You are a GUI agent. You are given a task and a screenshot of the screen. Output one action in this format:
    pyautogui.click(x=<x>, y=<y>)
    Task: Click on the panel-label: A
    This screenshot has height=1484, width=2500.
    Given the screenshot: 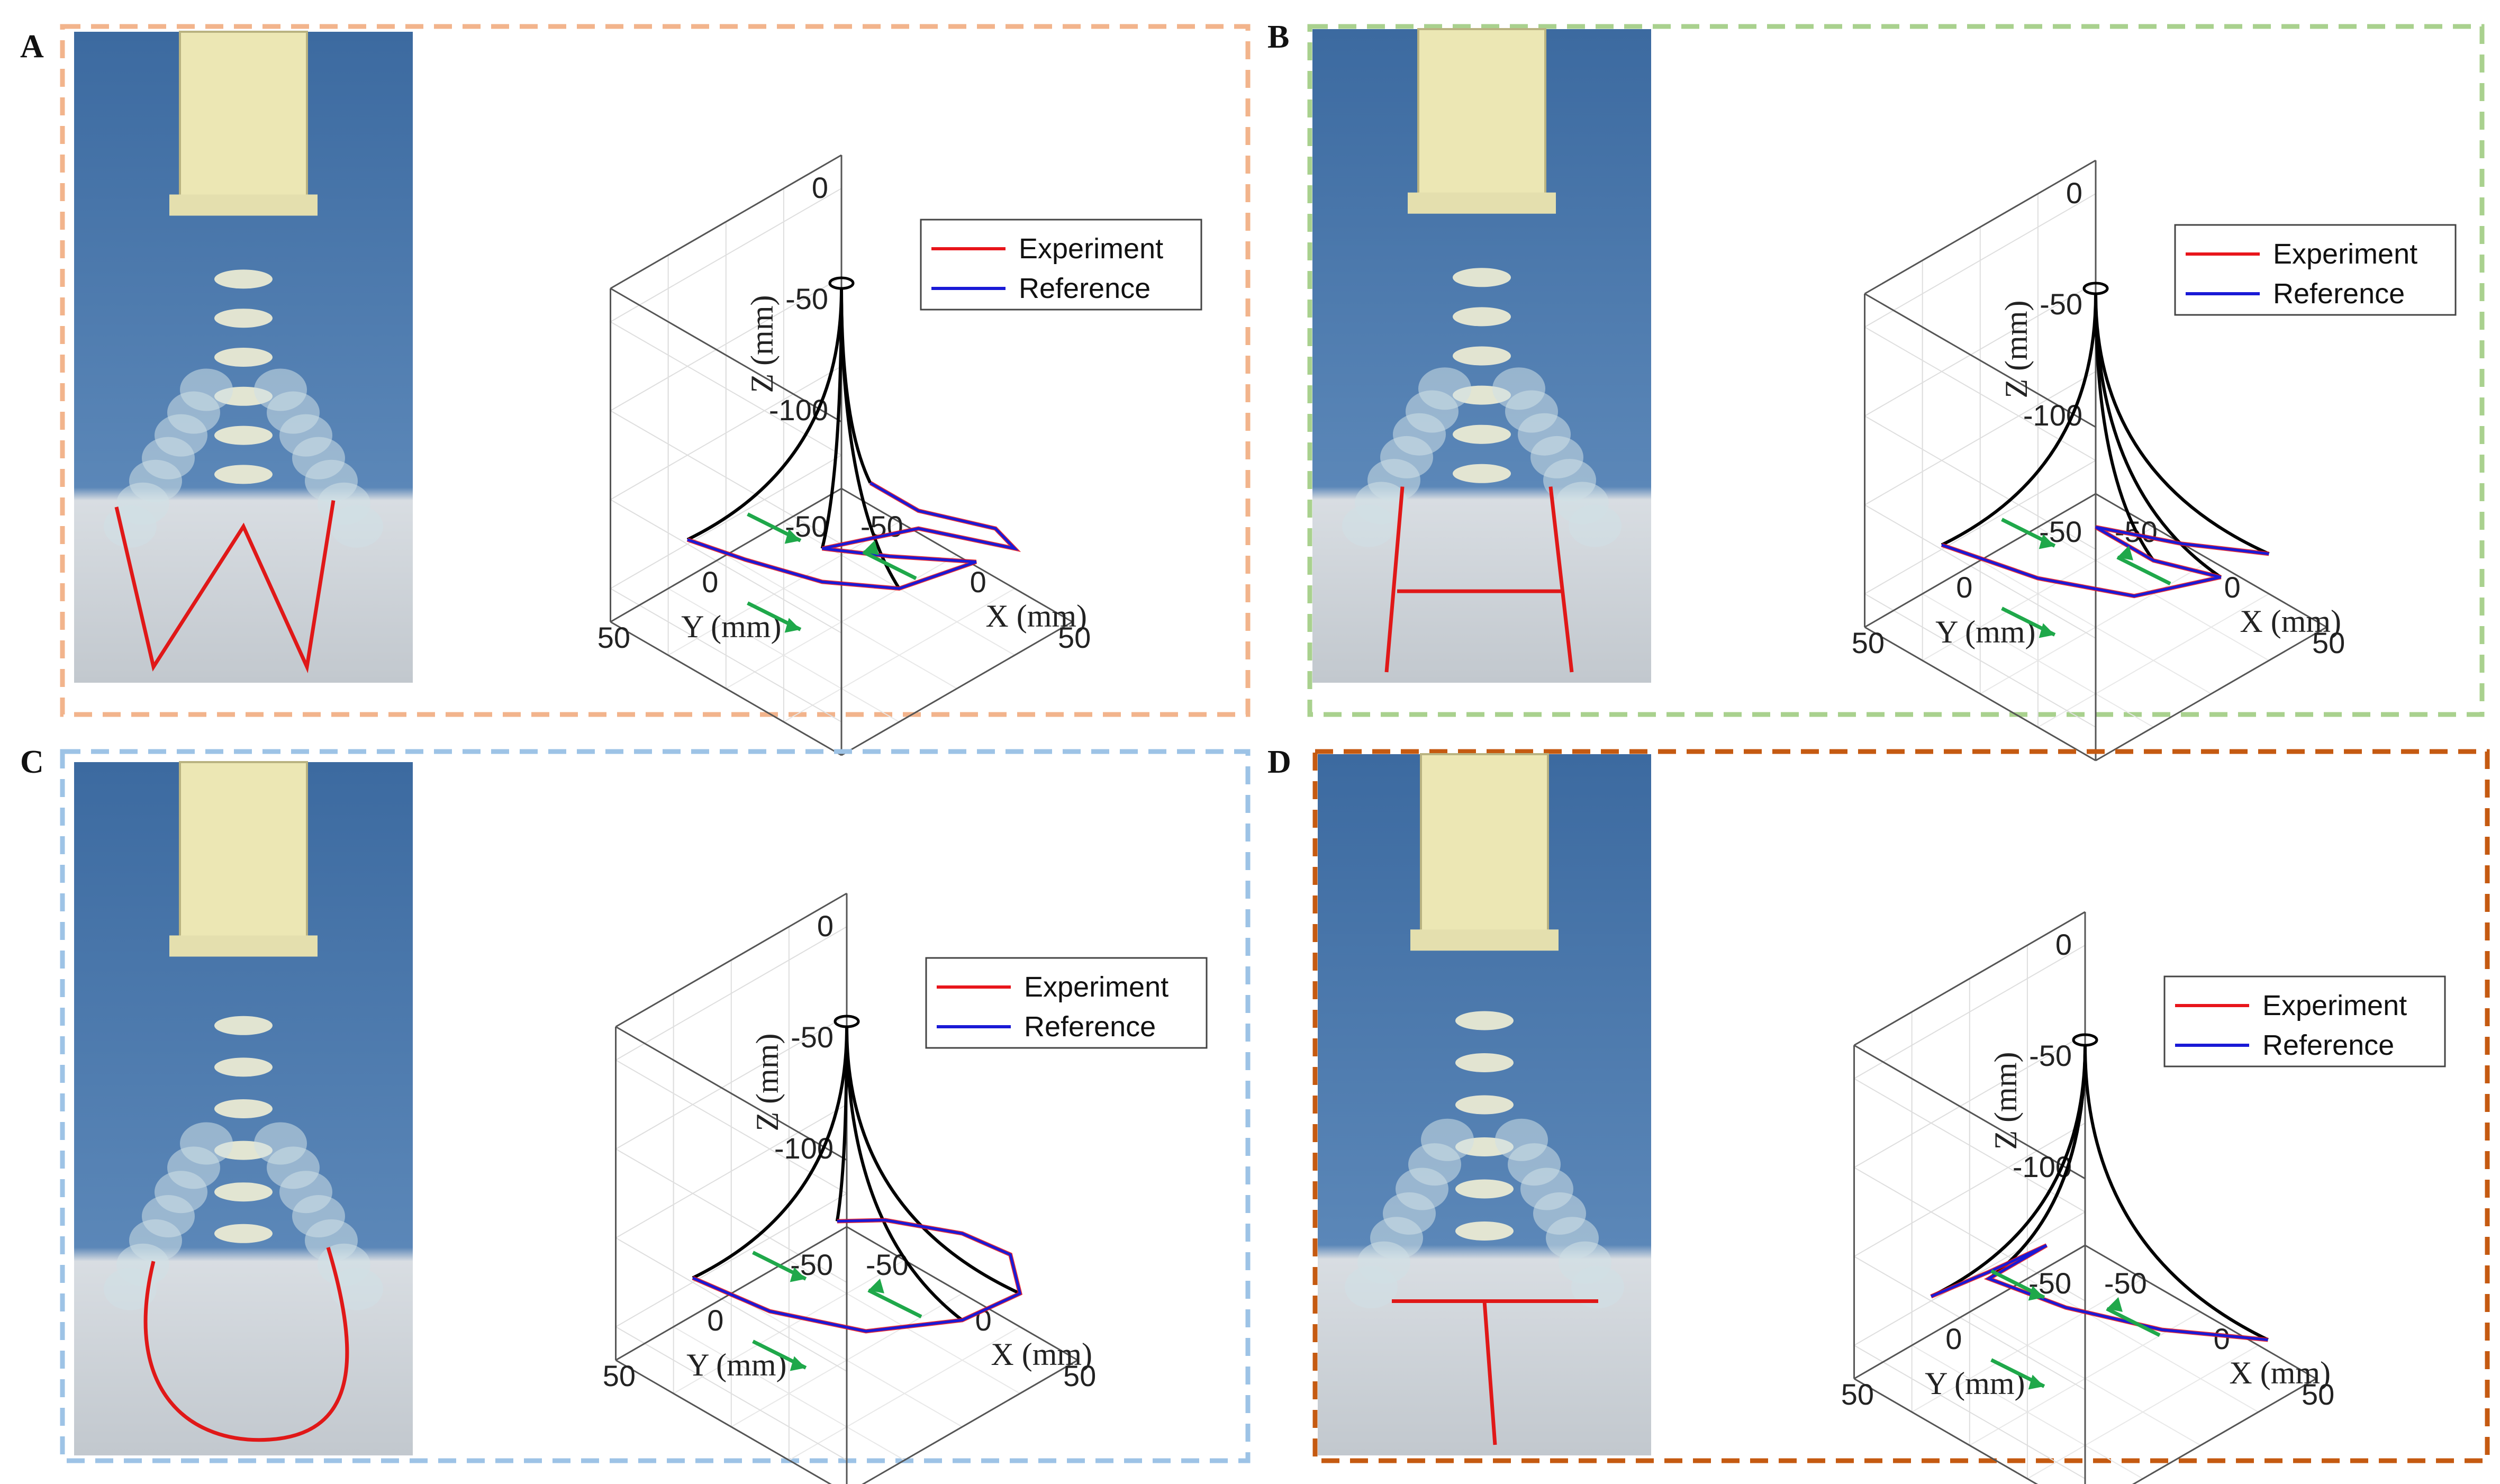 What is the action you would take?
    pyautogui.click(x=32, y=47)
    